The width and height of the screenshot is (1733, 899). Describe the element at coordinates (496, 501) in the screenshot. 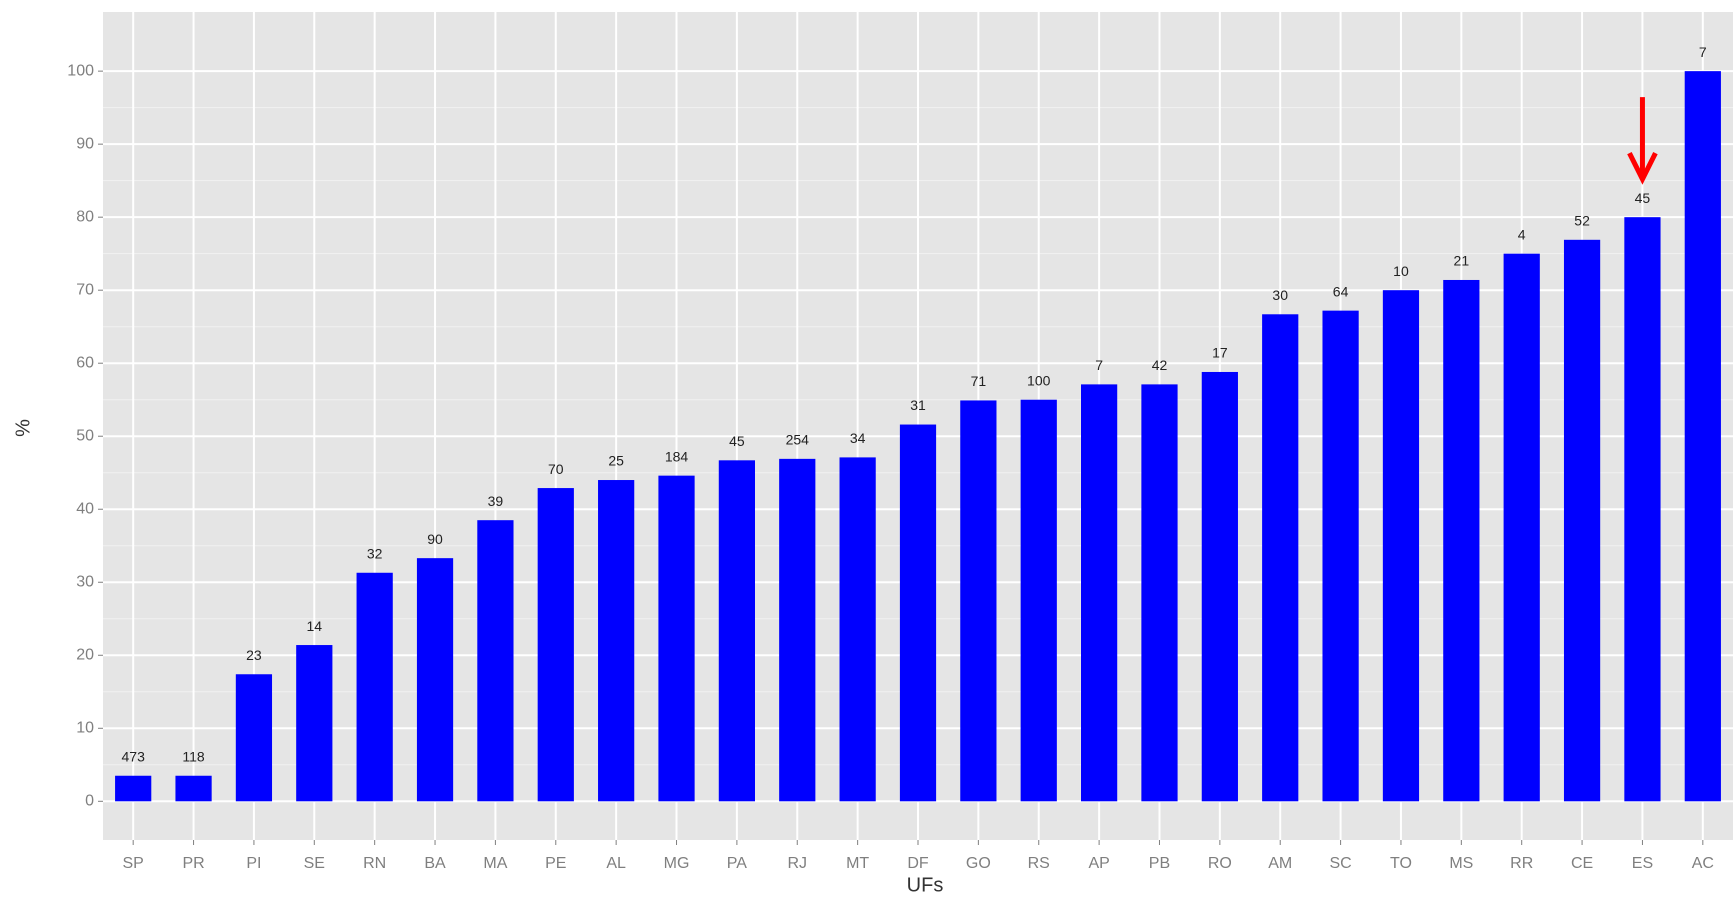

I see `bar-label: 39` at that location.